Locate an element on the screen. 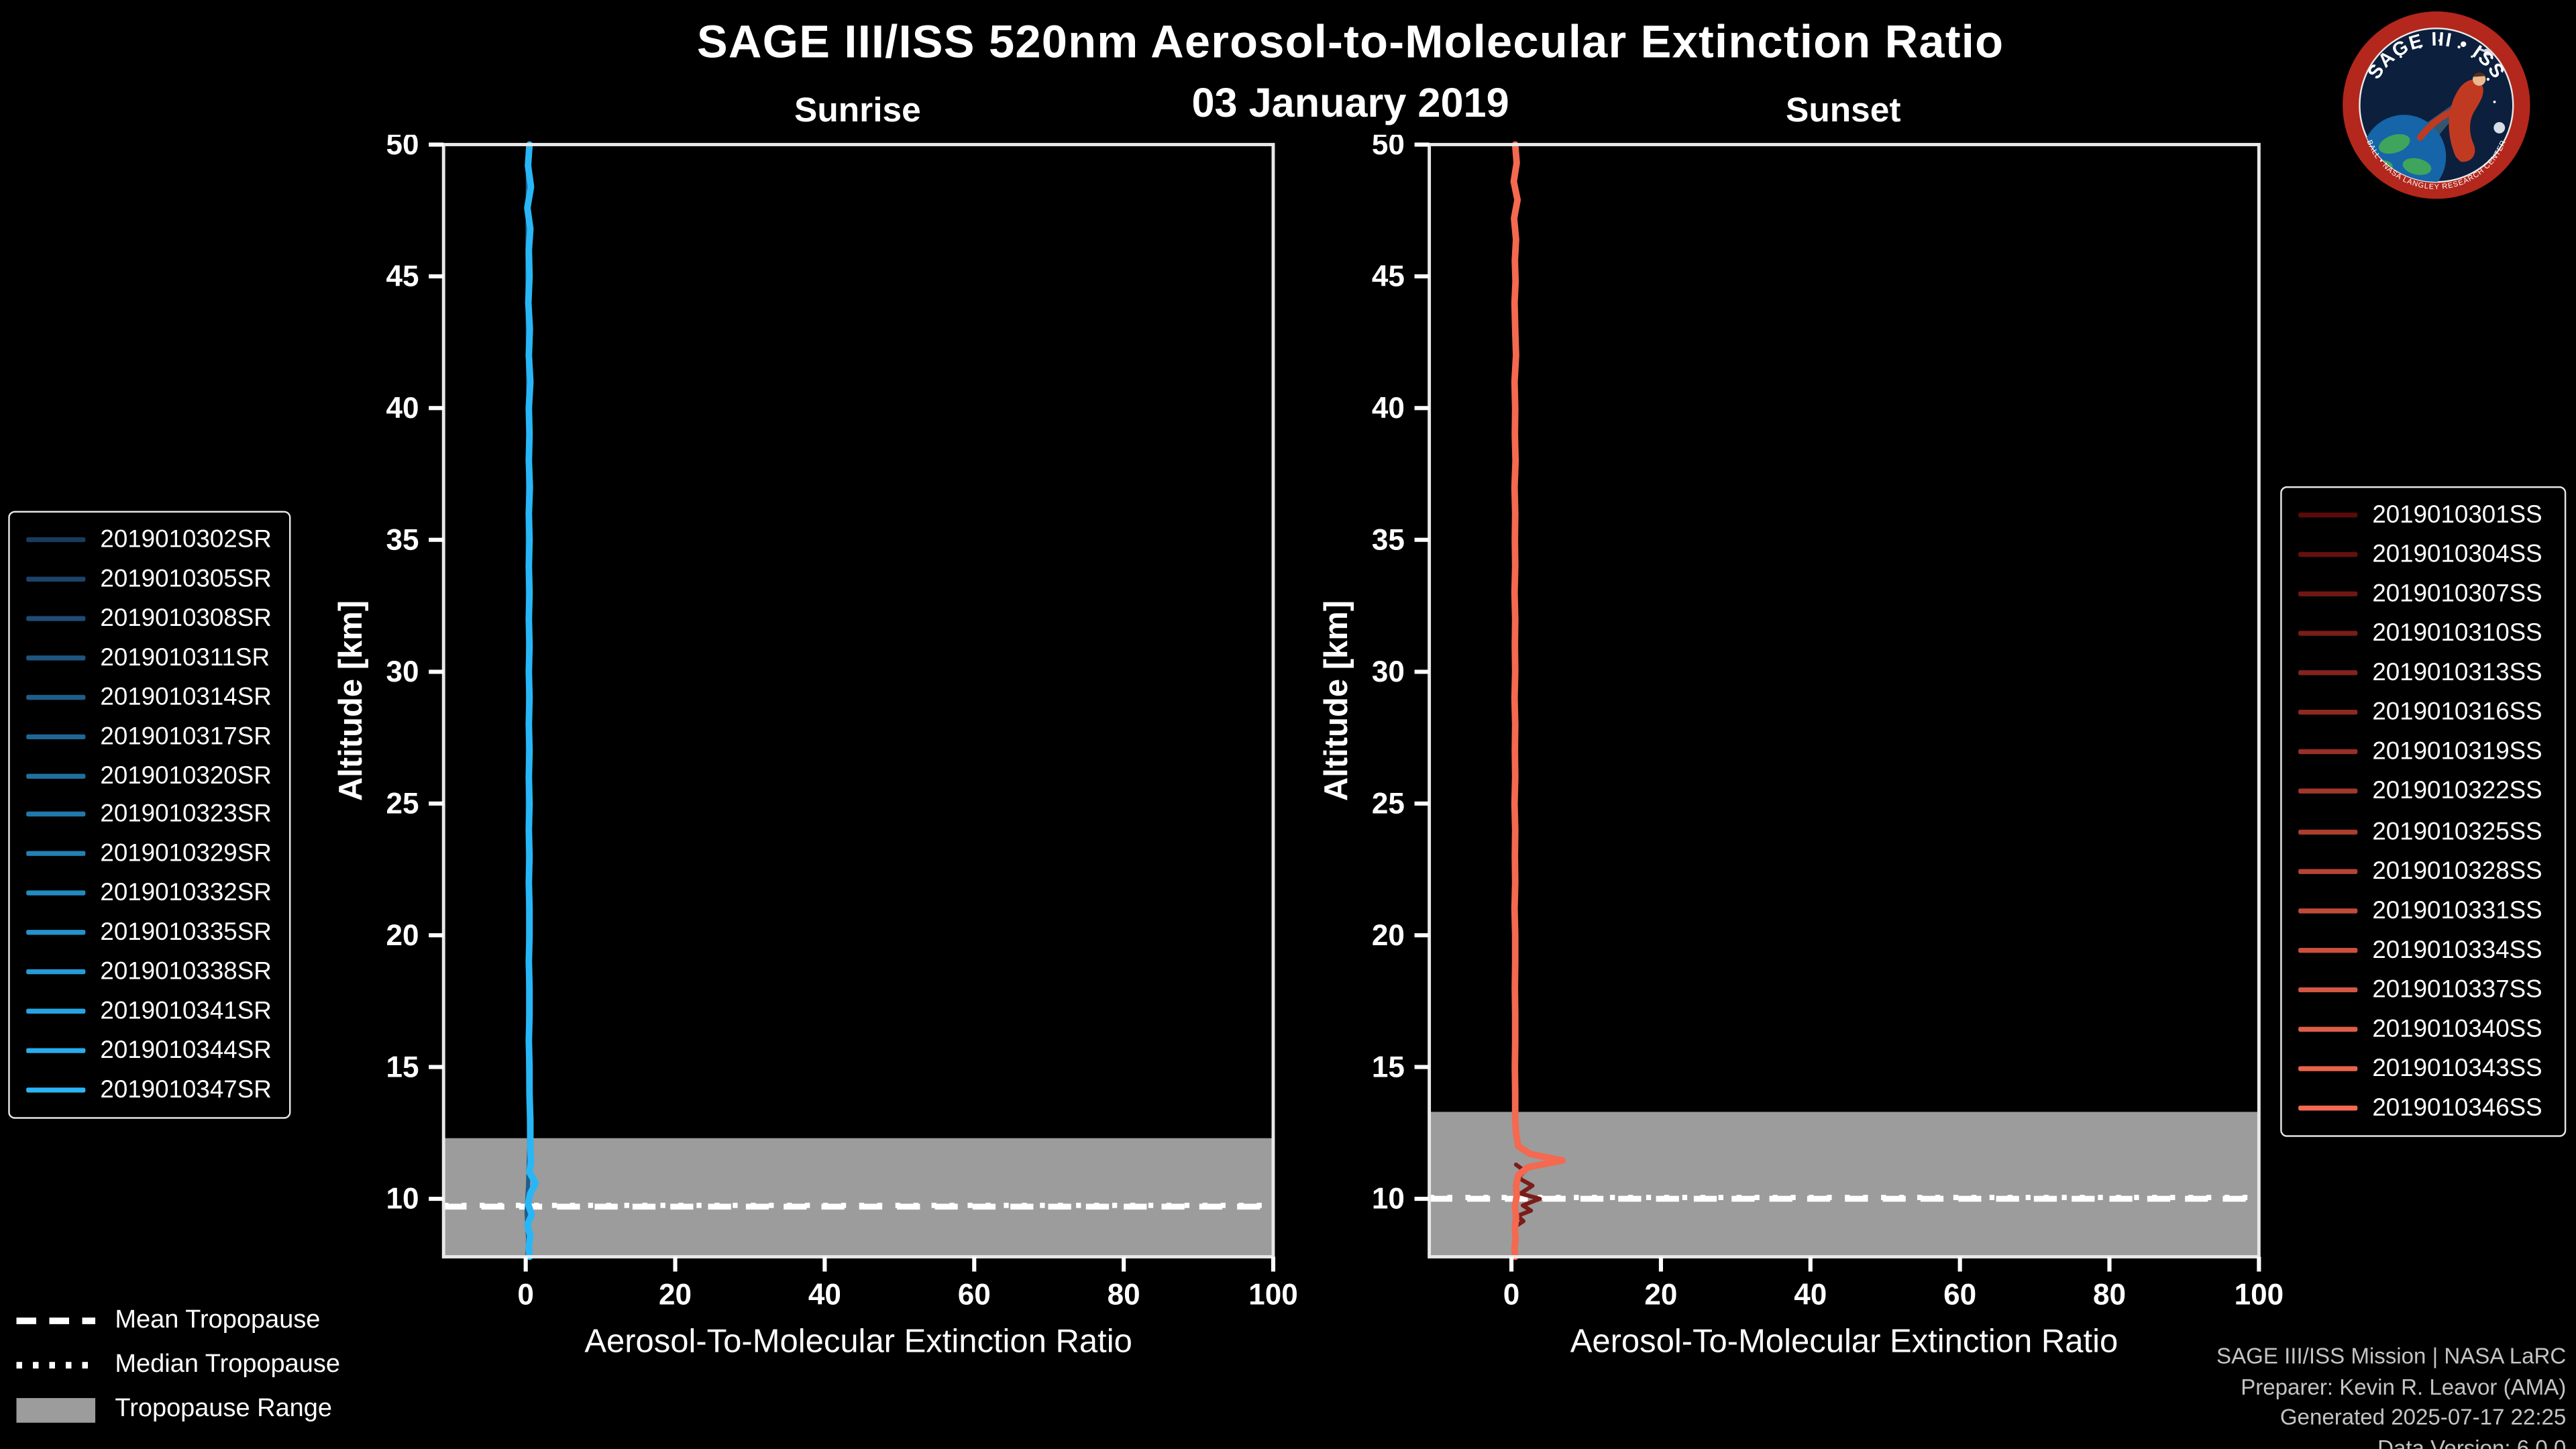 This screenshot has width=2576, height=1449. legend-label: 2019010331SS is located at coordinates (2457, 910).